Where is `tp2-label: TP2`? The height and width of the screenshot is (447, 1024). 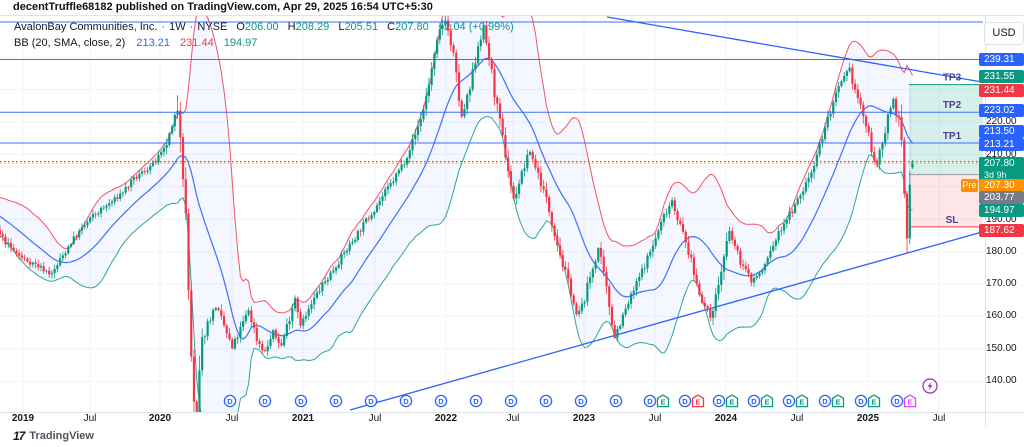
tp2-label: TP2 is located at coordinates (952, 105).